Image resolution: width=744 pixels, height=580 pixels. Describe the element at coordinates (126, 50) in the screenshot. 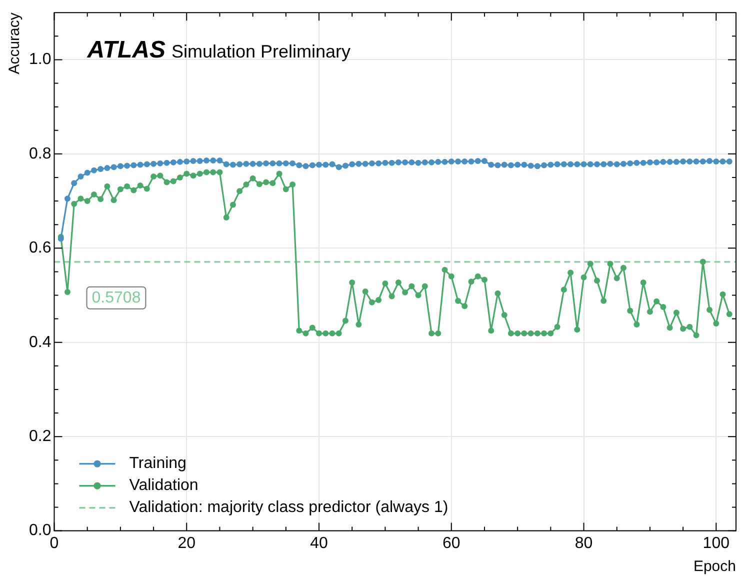

I see `text: ATLAS` at that location.